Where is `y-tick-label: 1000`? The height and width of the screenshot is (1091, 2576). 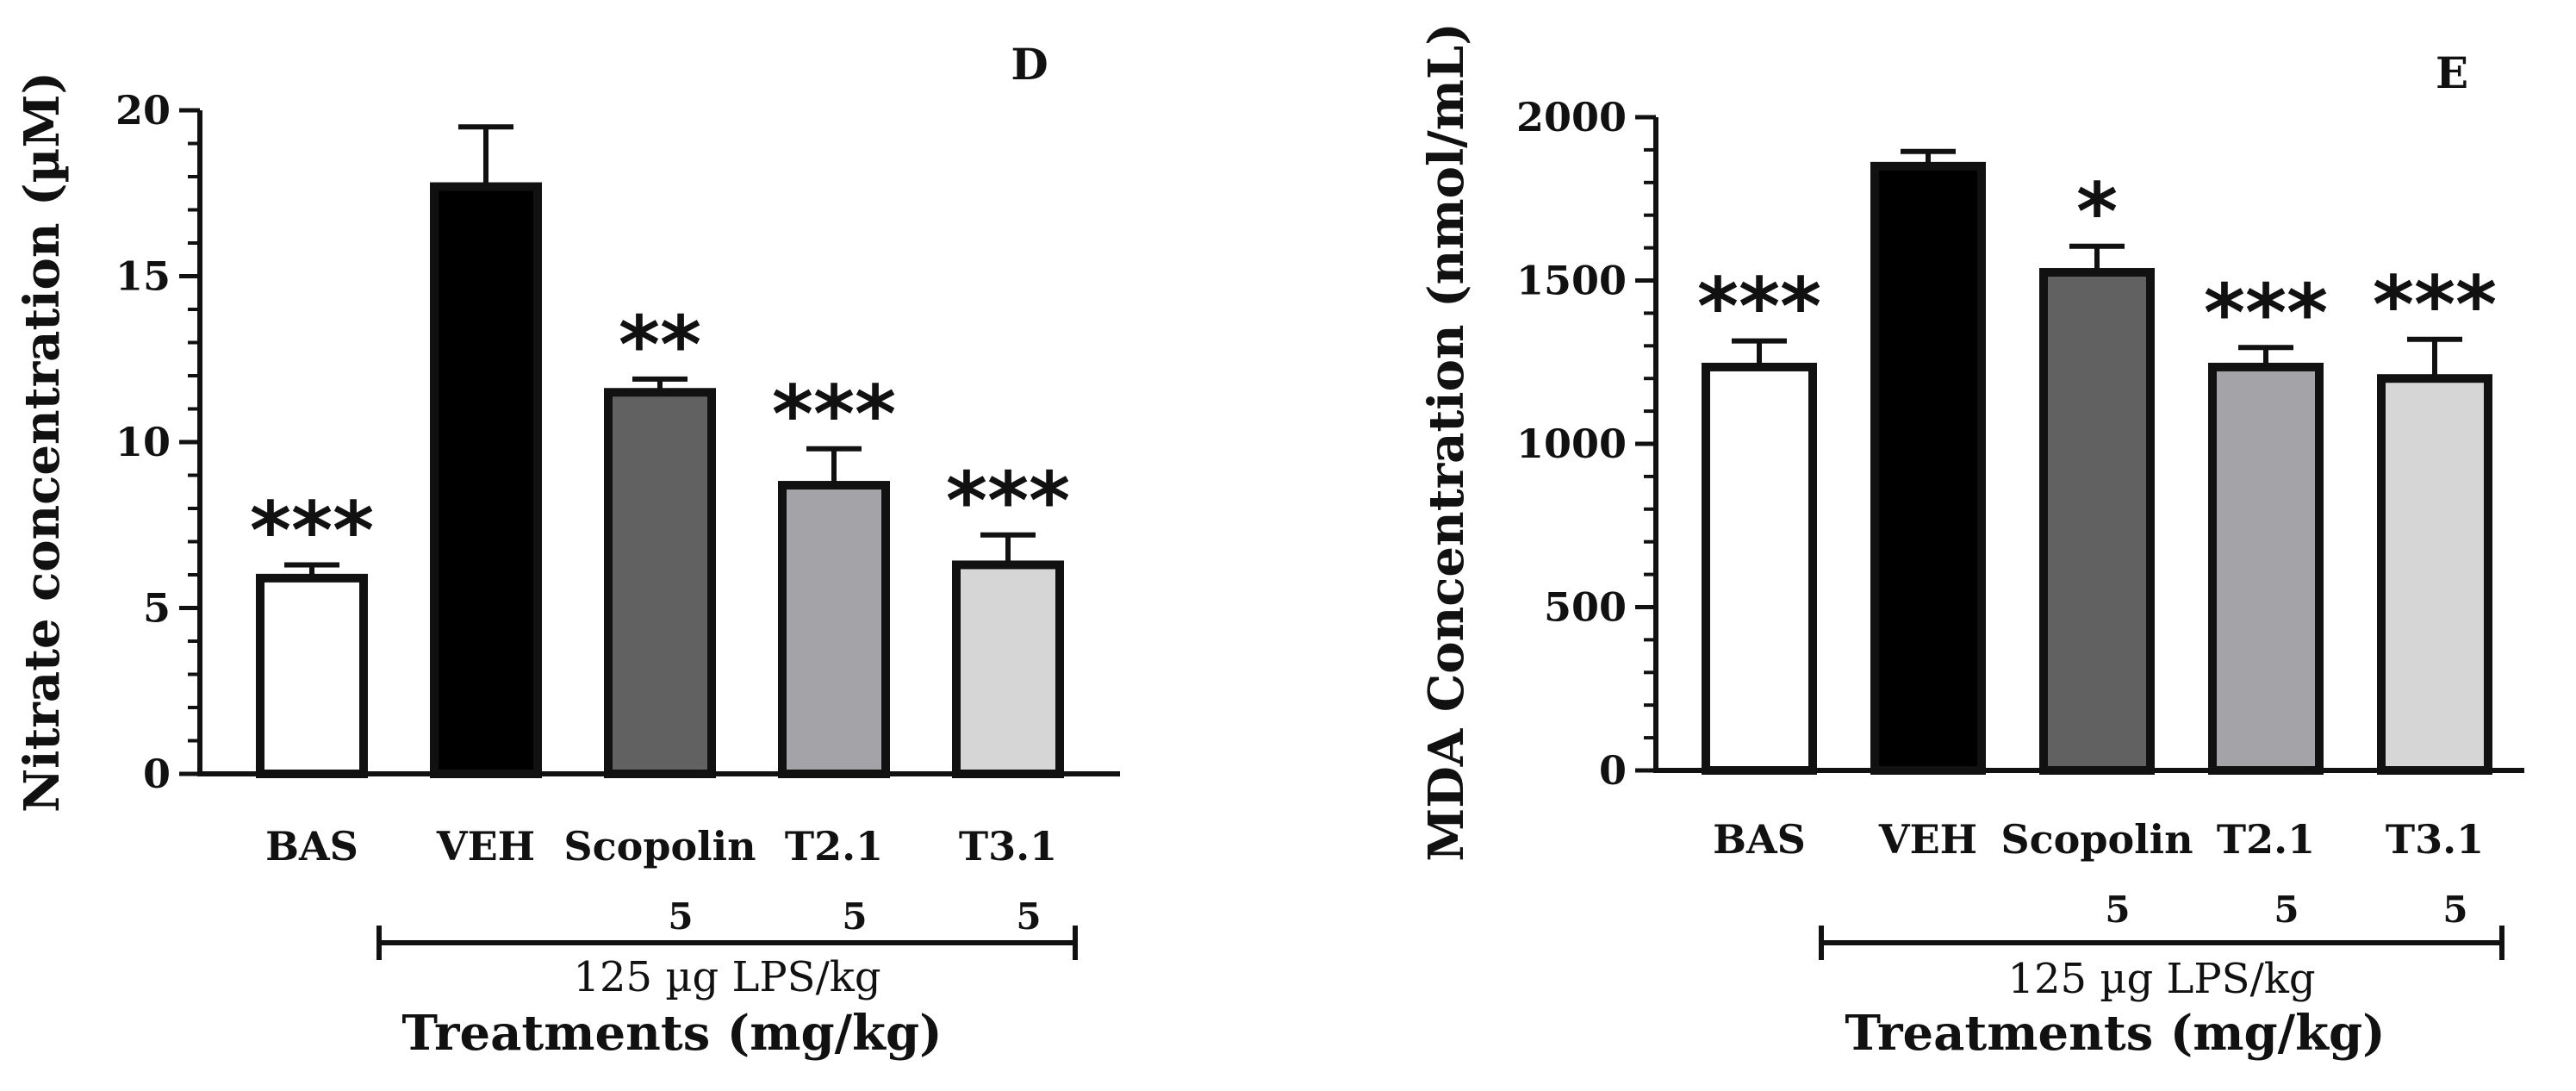 y-tick-label: 1000 is located at coordinates (1572, 444).